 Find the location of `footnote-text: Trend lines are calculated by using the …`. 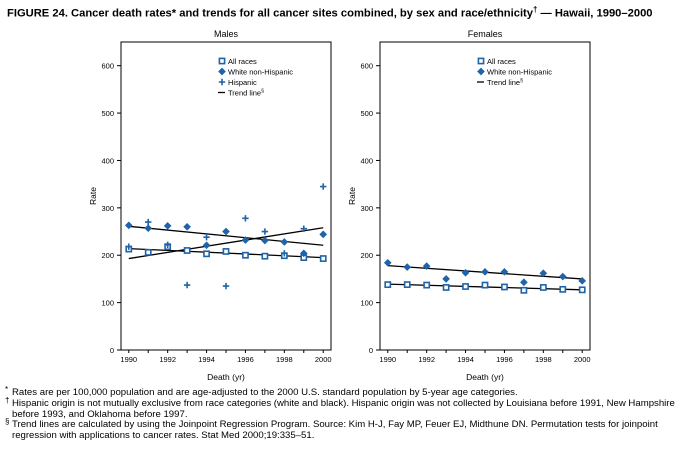

footnote-text: Trend lines are calculated by using the … is located at coordinates (335, 430).